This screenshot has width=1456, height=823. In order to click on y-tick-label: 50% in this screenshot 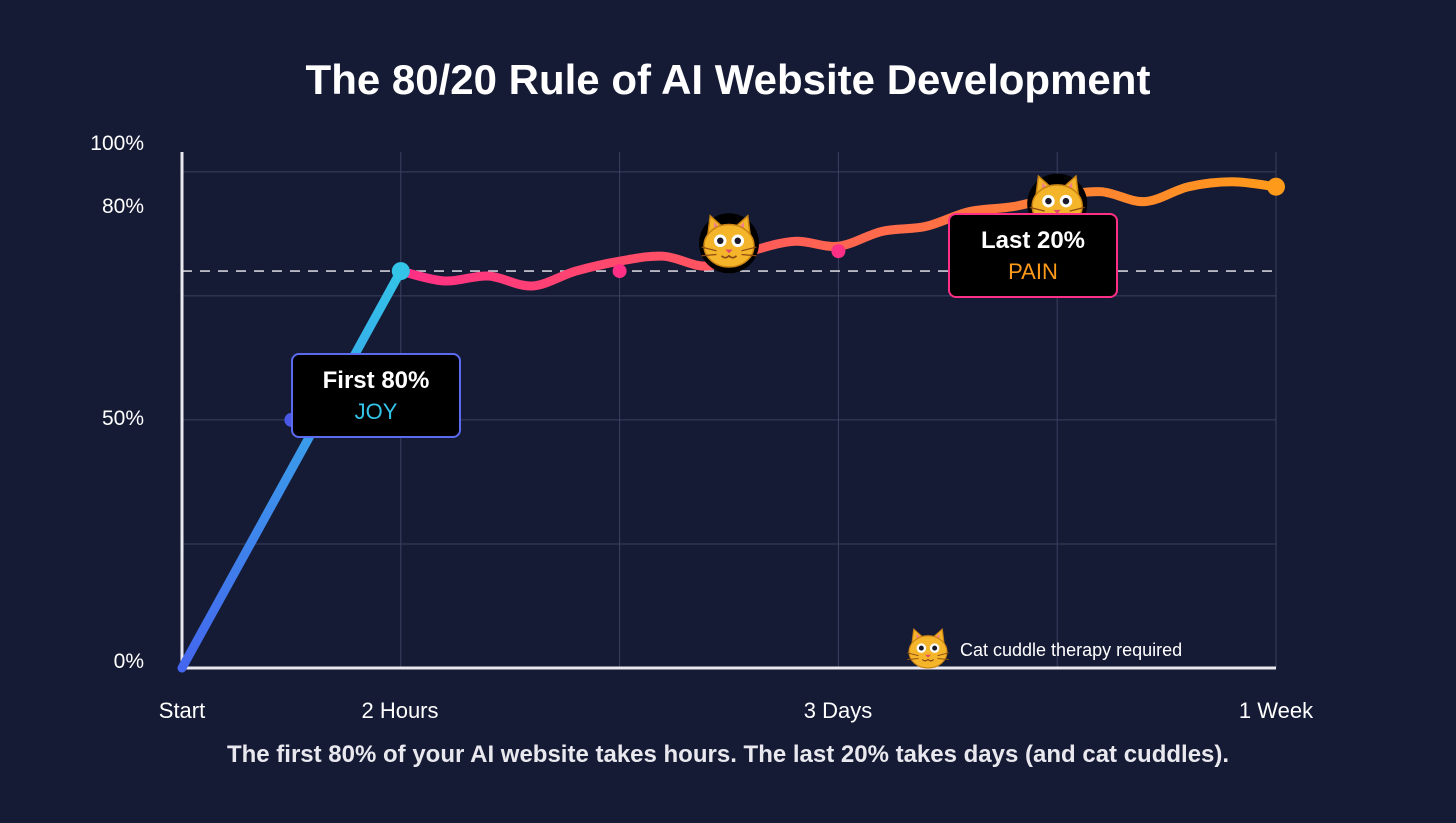, I will do `click(122, 418)`.